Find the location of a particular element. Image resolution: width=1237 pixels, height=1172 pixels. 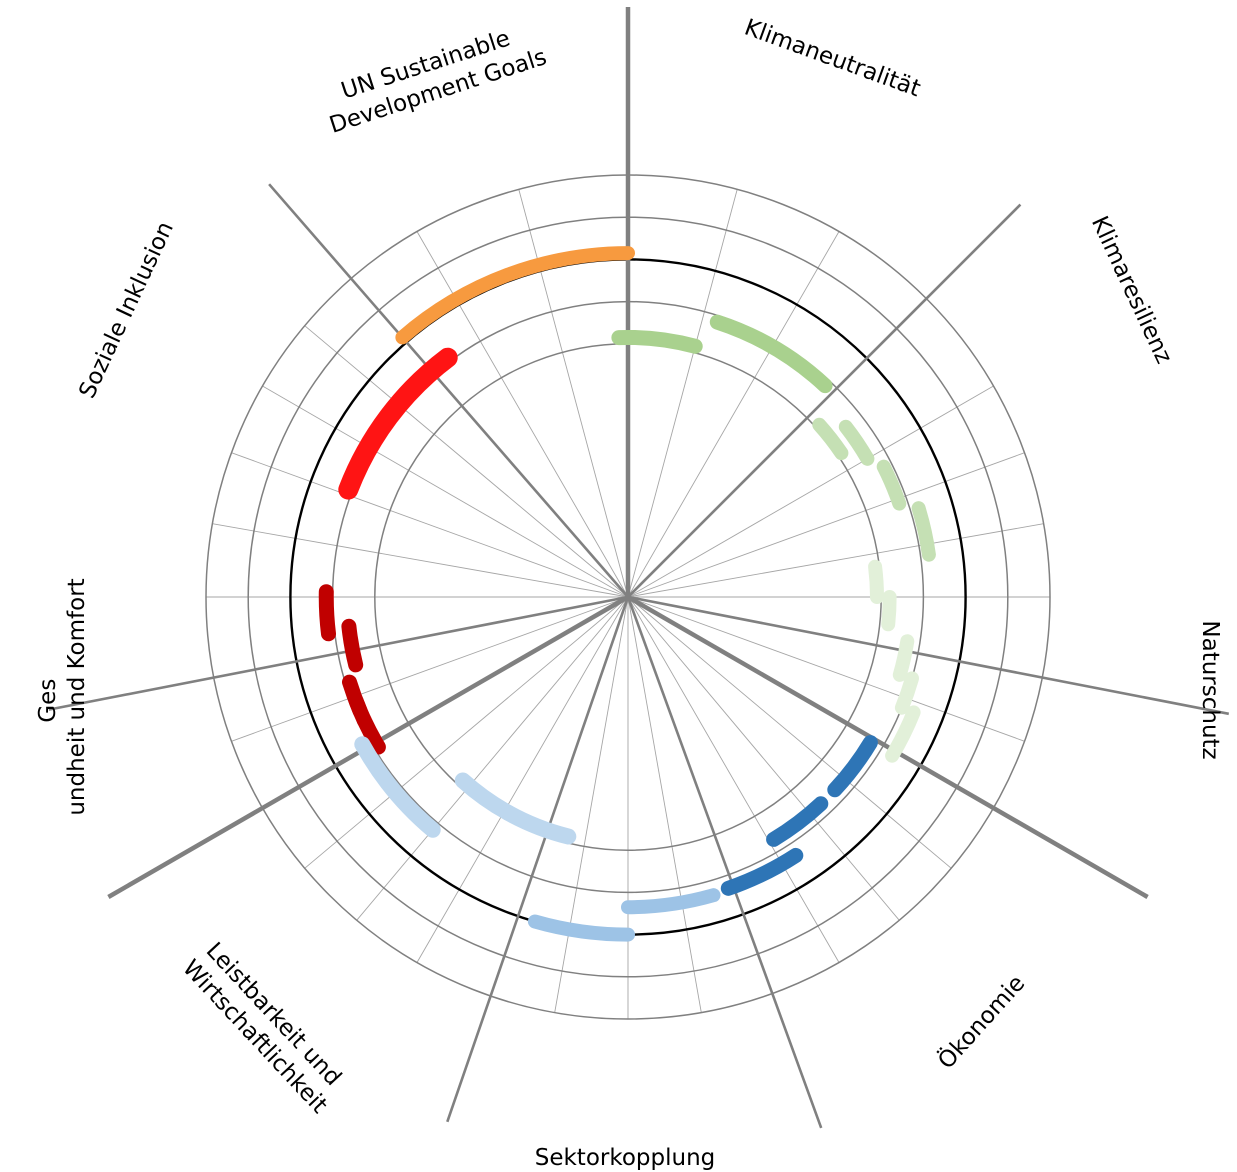

category-label-leistbarkeit: Leistbarkeit und Wirtschaftlichkeit is located at coordinates (265, 1026).